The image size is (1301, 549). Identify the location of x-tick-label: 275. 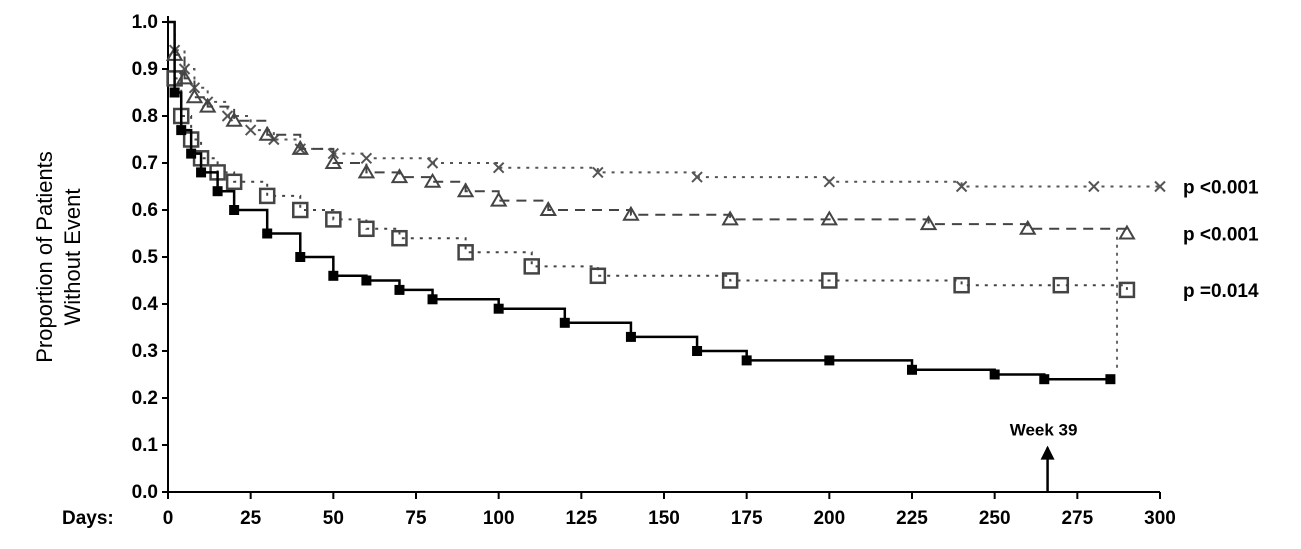
(1077, 518).